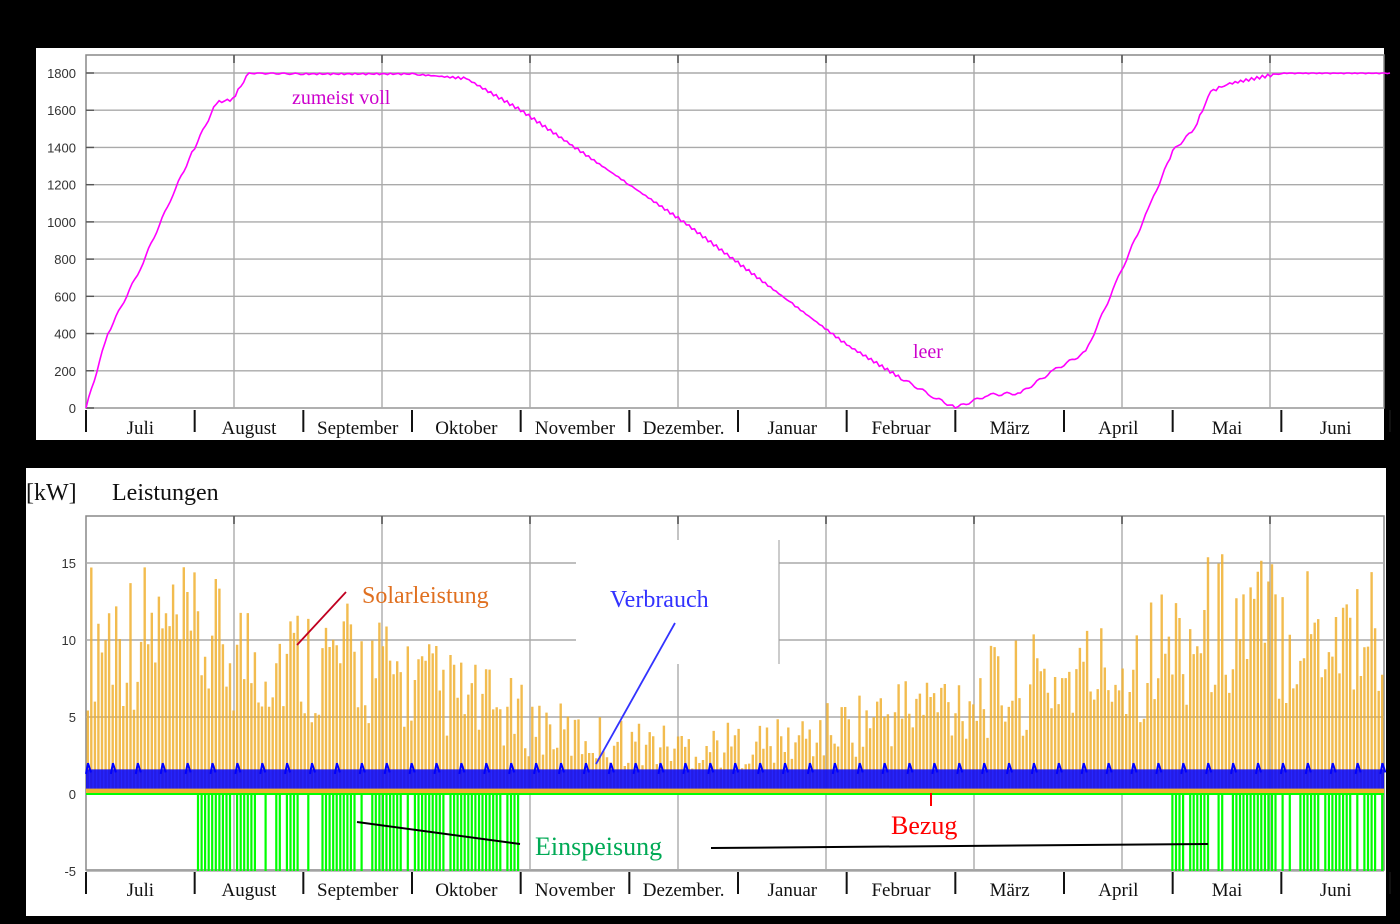 The image size is (1400, 924). I want to click on feedin-bars, so click(790, 832).